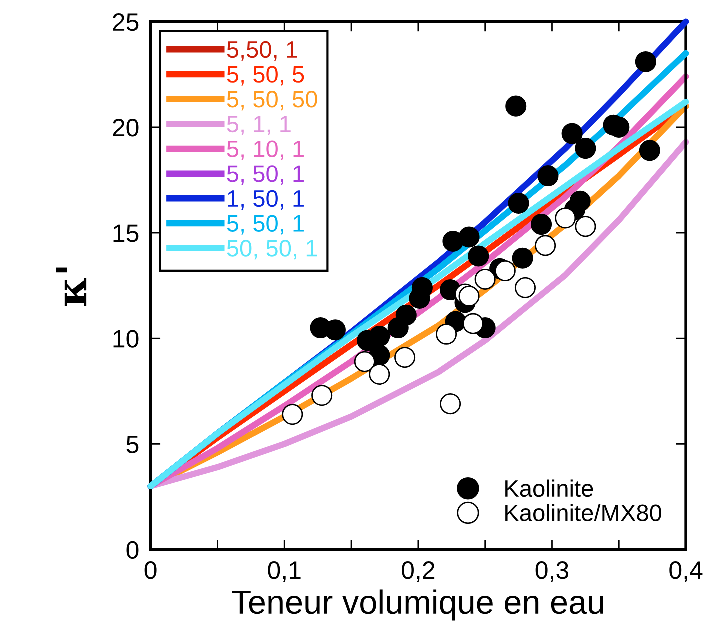 The height and width of the screenshot is (643, 708). I want to click on y-tick-label: 20, so click(126, 128).